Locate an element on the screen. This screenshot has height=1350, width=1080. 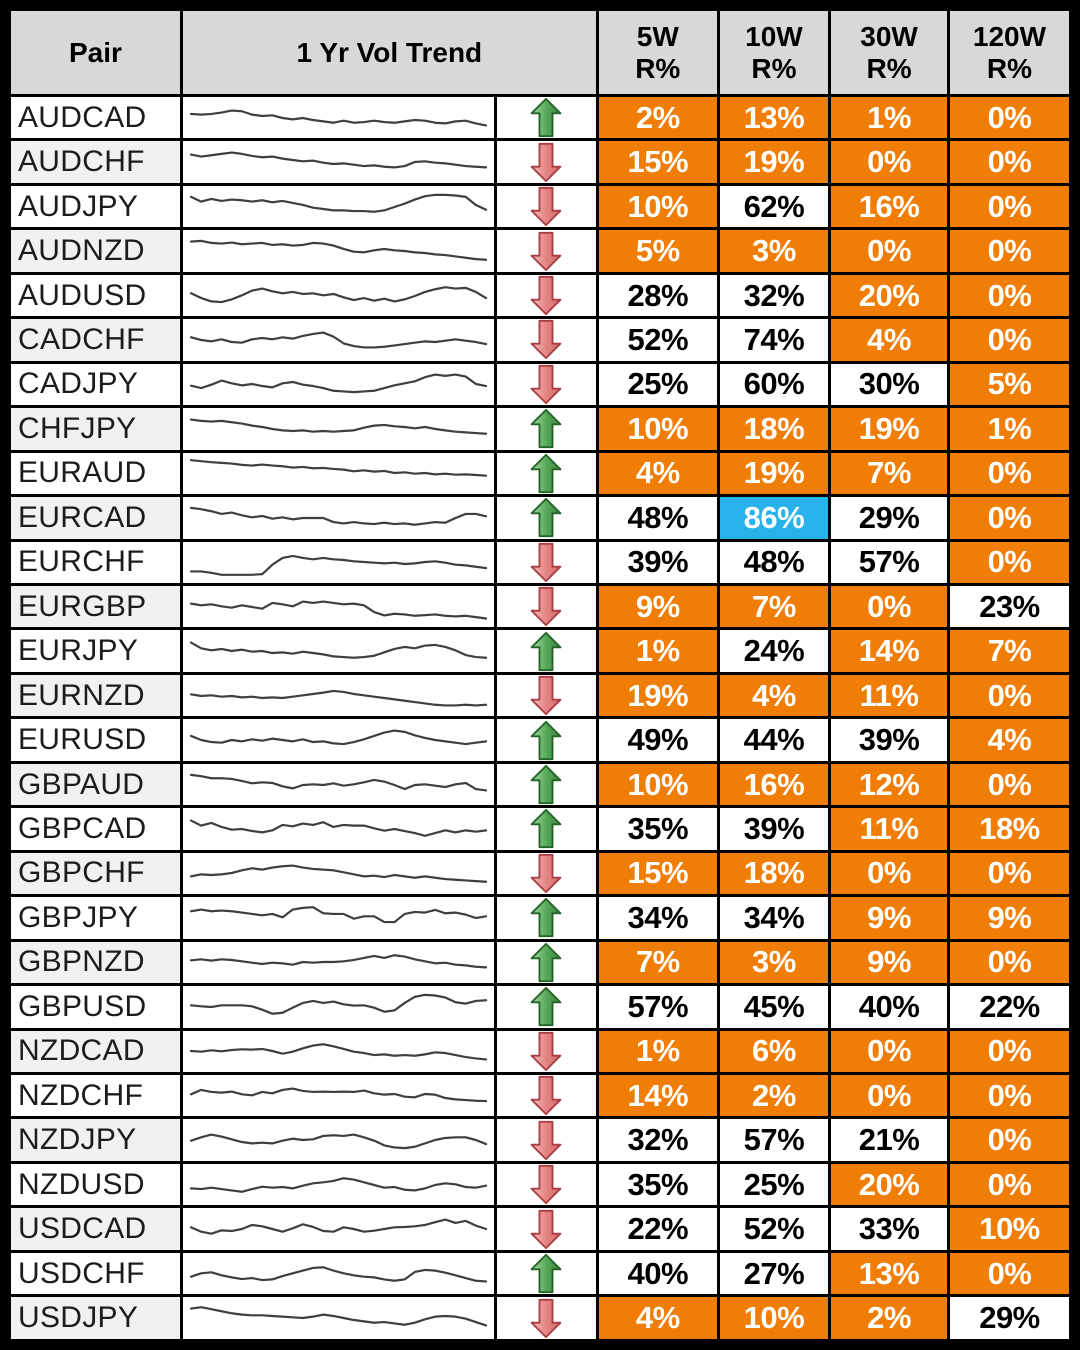
table-row: CHFJPY 10% 18% 19% 1% is located at coordinates (540, 429).